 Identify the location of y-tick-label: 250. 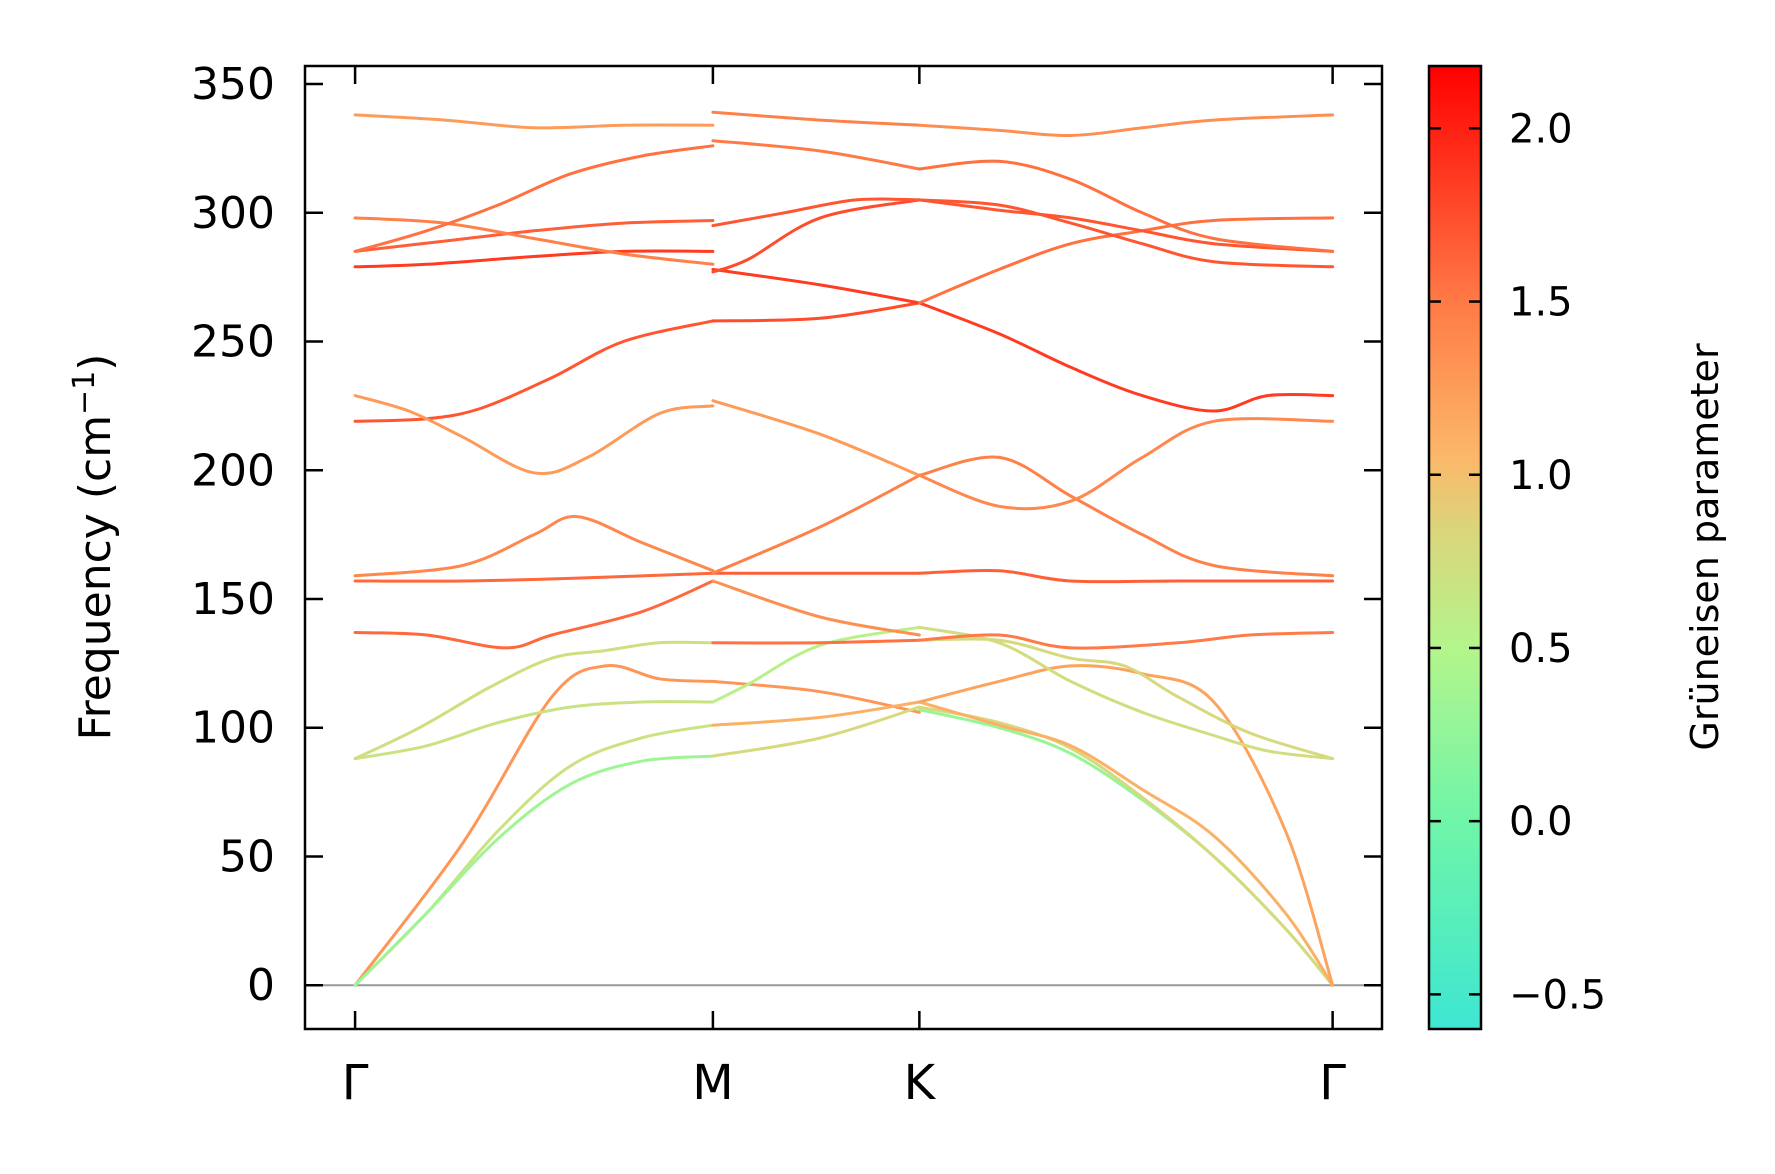
(233, 342).